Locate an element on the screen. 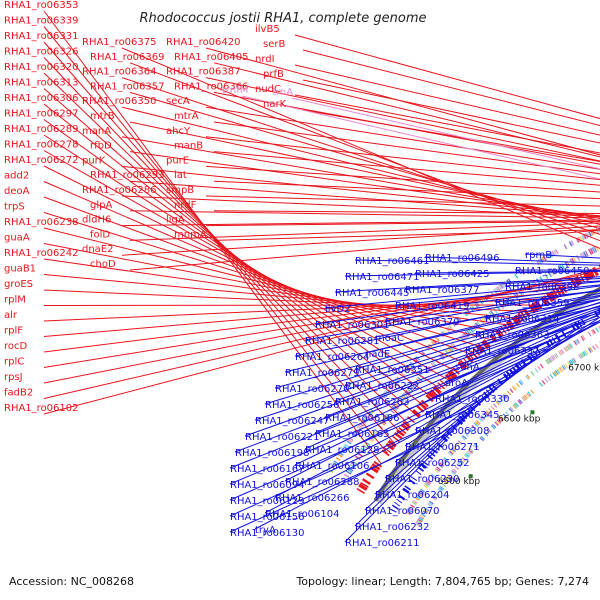 The height and width of the screenshot is (600, 600). reverse-gene-label: RHA1_ro06167 is located at coordinates (267, 469).